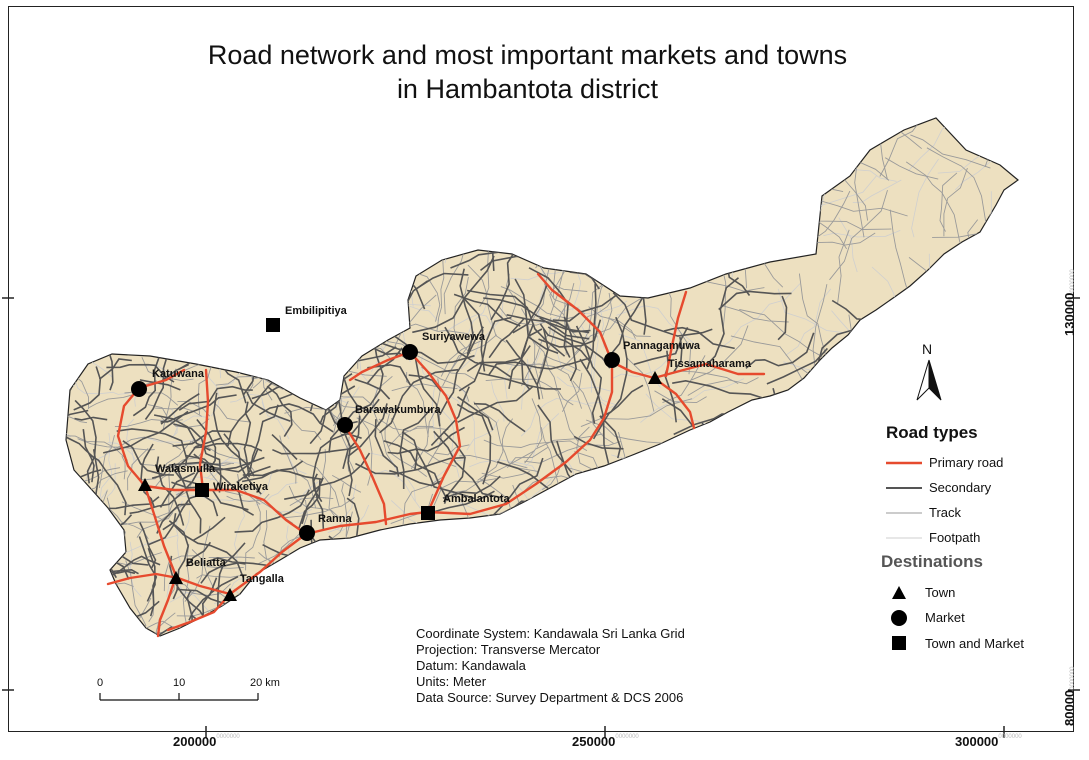  What do you see at coordinates (202, 490) in the screenshot?
I see `wiraketiya-marker-square` at bounding box center [202, 490].